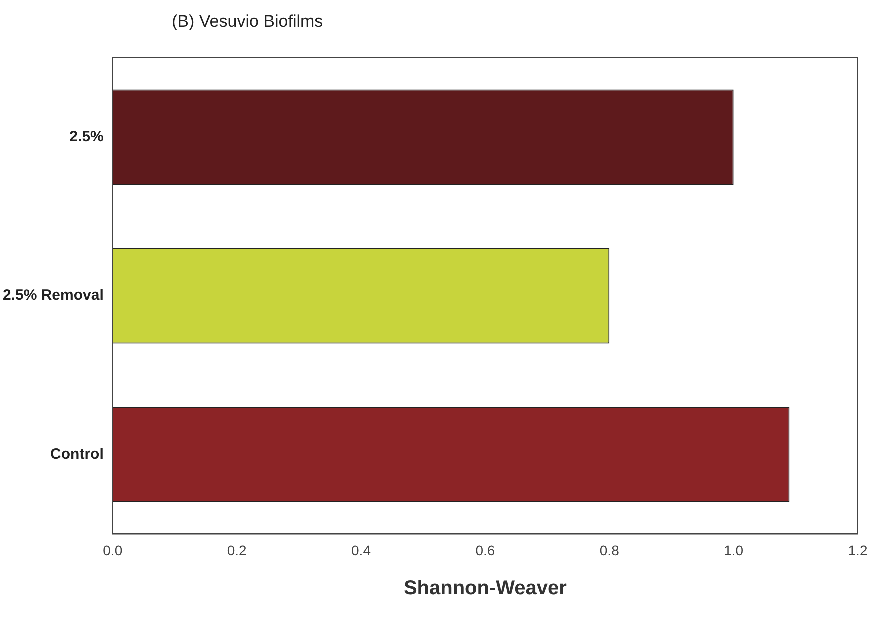 This screenshot has width=876, height=617. I want to click on y-tick-label: 2.5%, so click(87, 137).